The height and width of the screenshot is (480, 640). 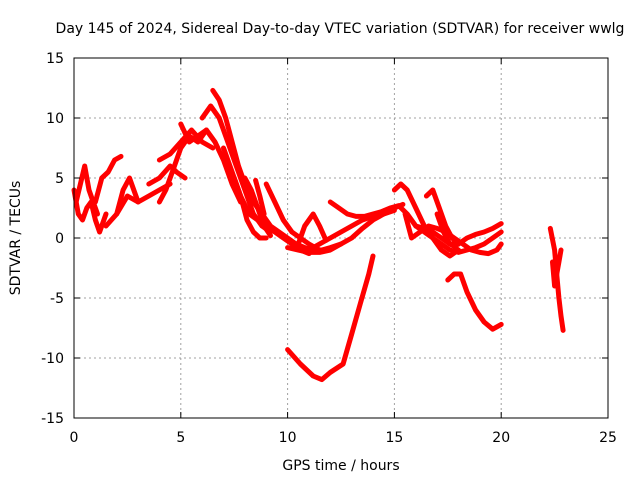 What do you see at coordinates (180, 438) in the screenshot?
I see `x-tick-label: 5` at bounding box center [180, 438].